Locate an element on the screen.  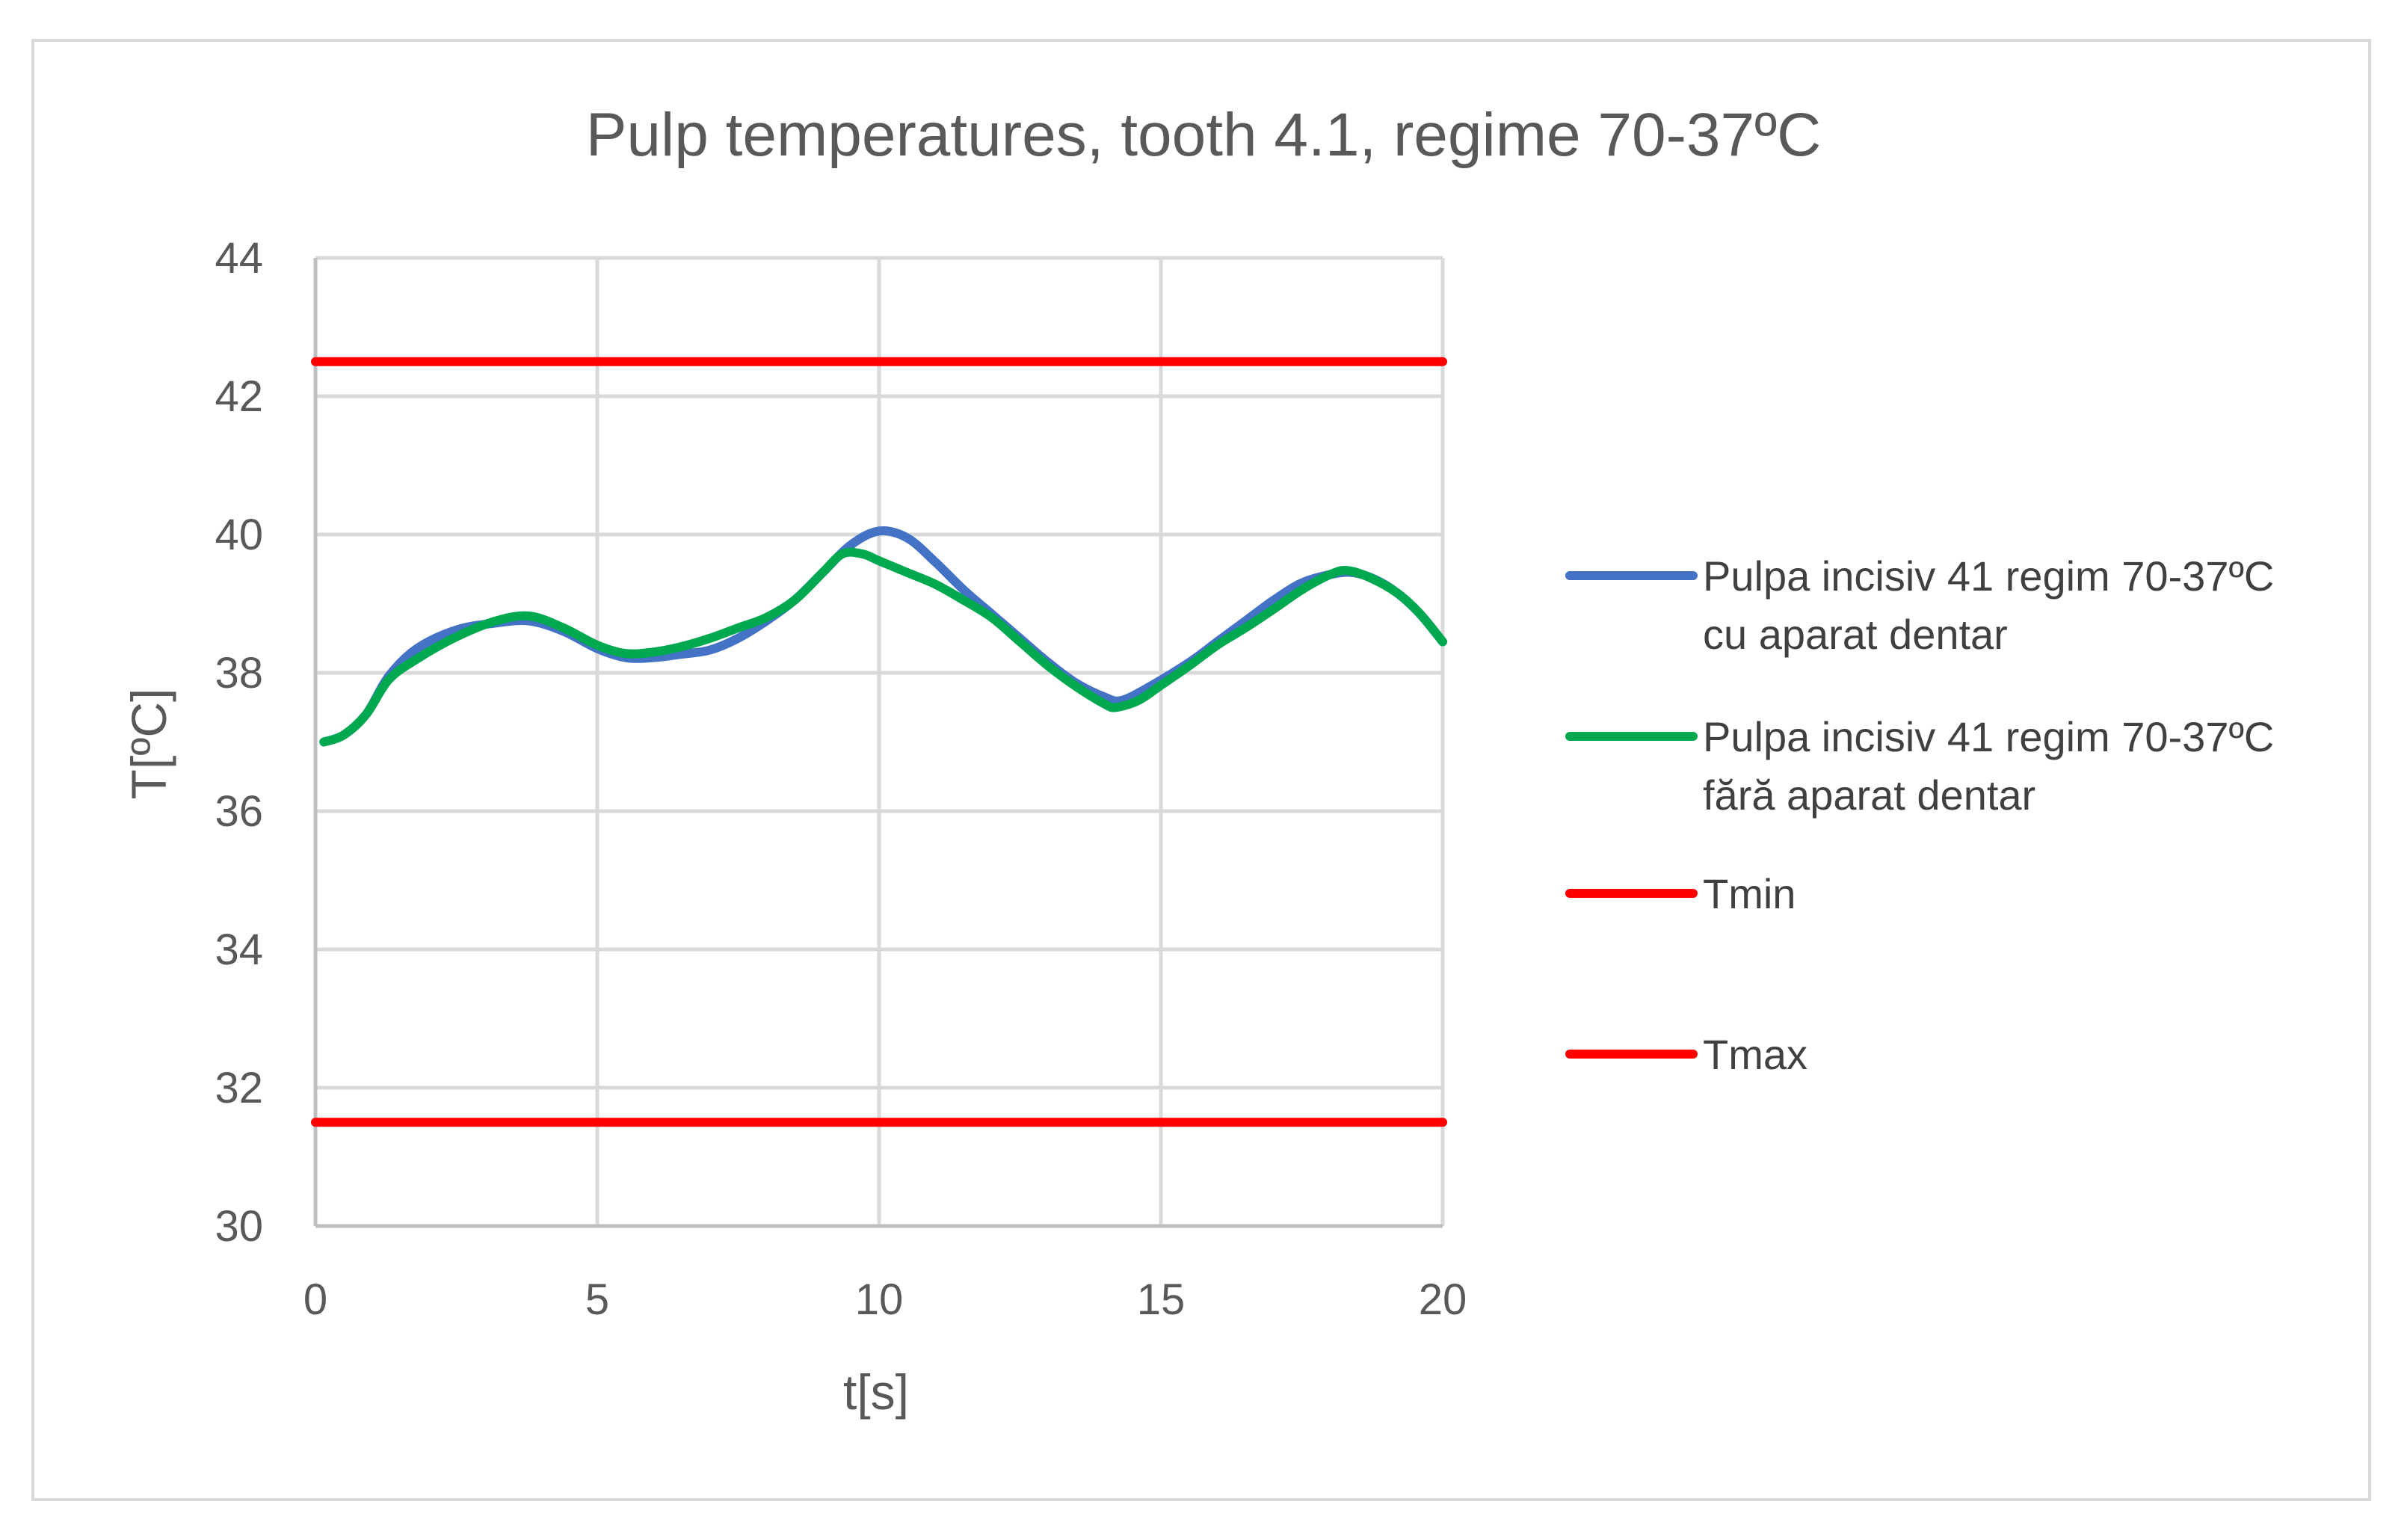
y-tick-label: 42 is located at coordinates (239, 396).